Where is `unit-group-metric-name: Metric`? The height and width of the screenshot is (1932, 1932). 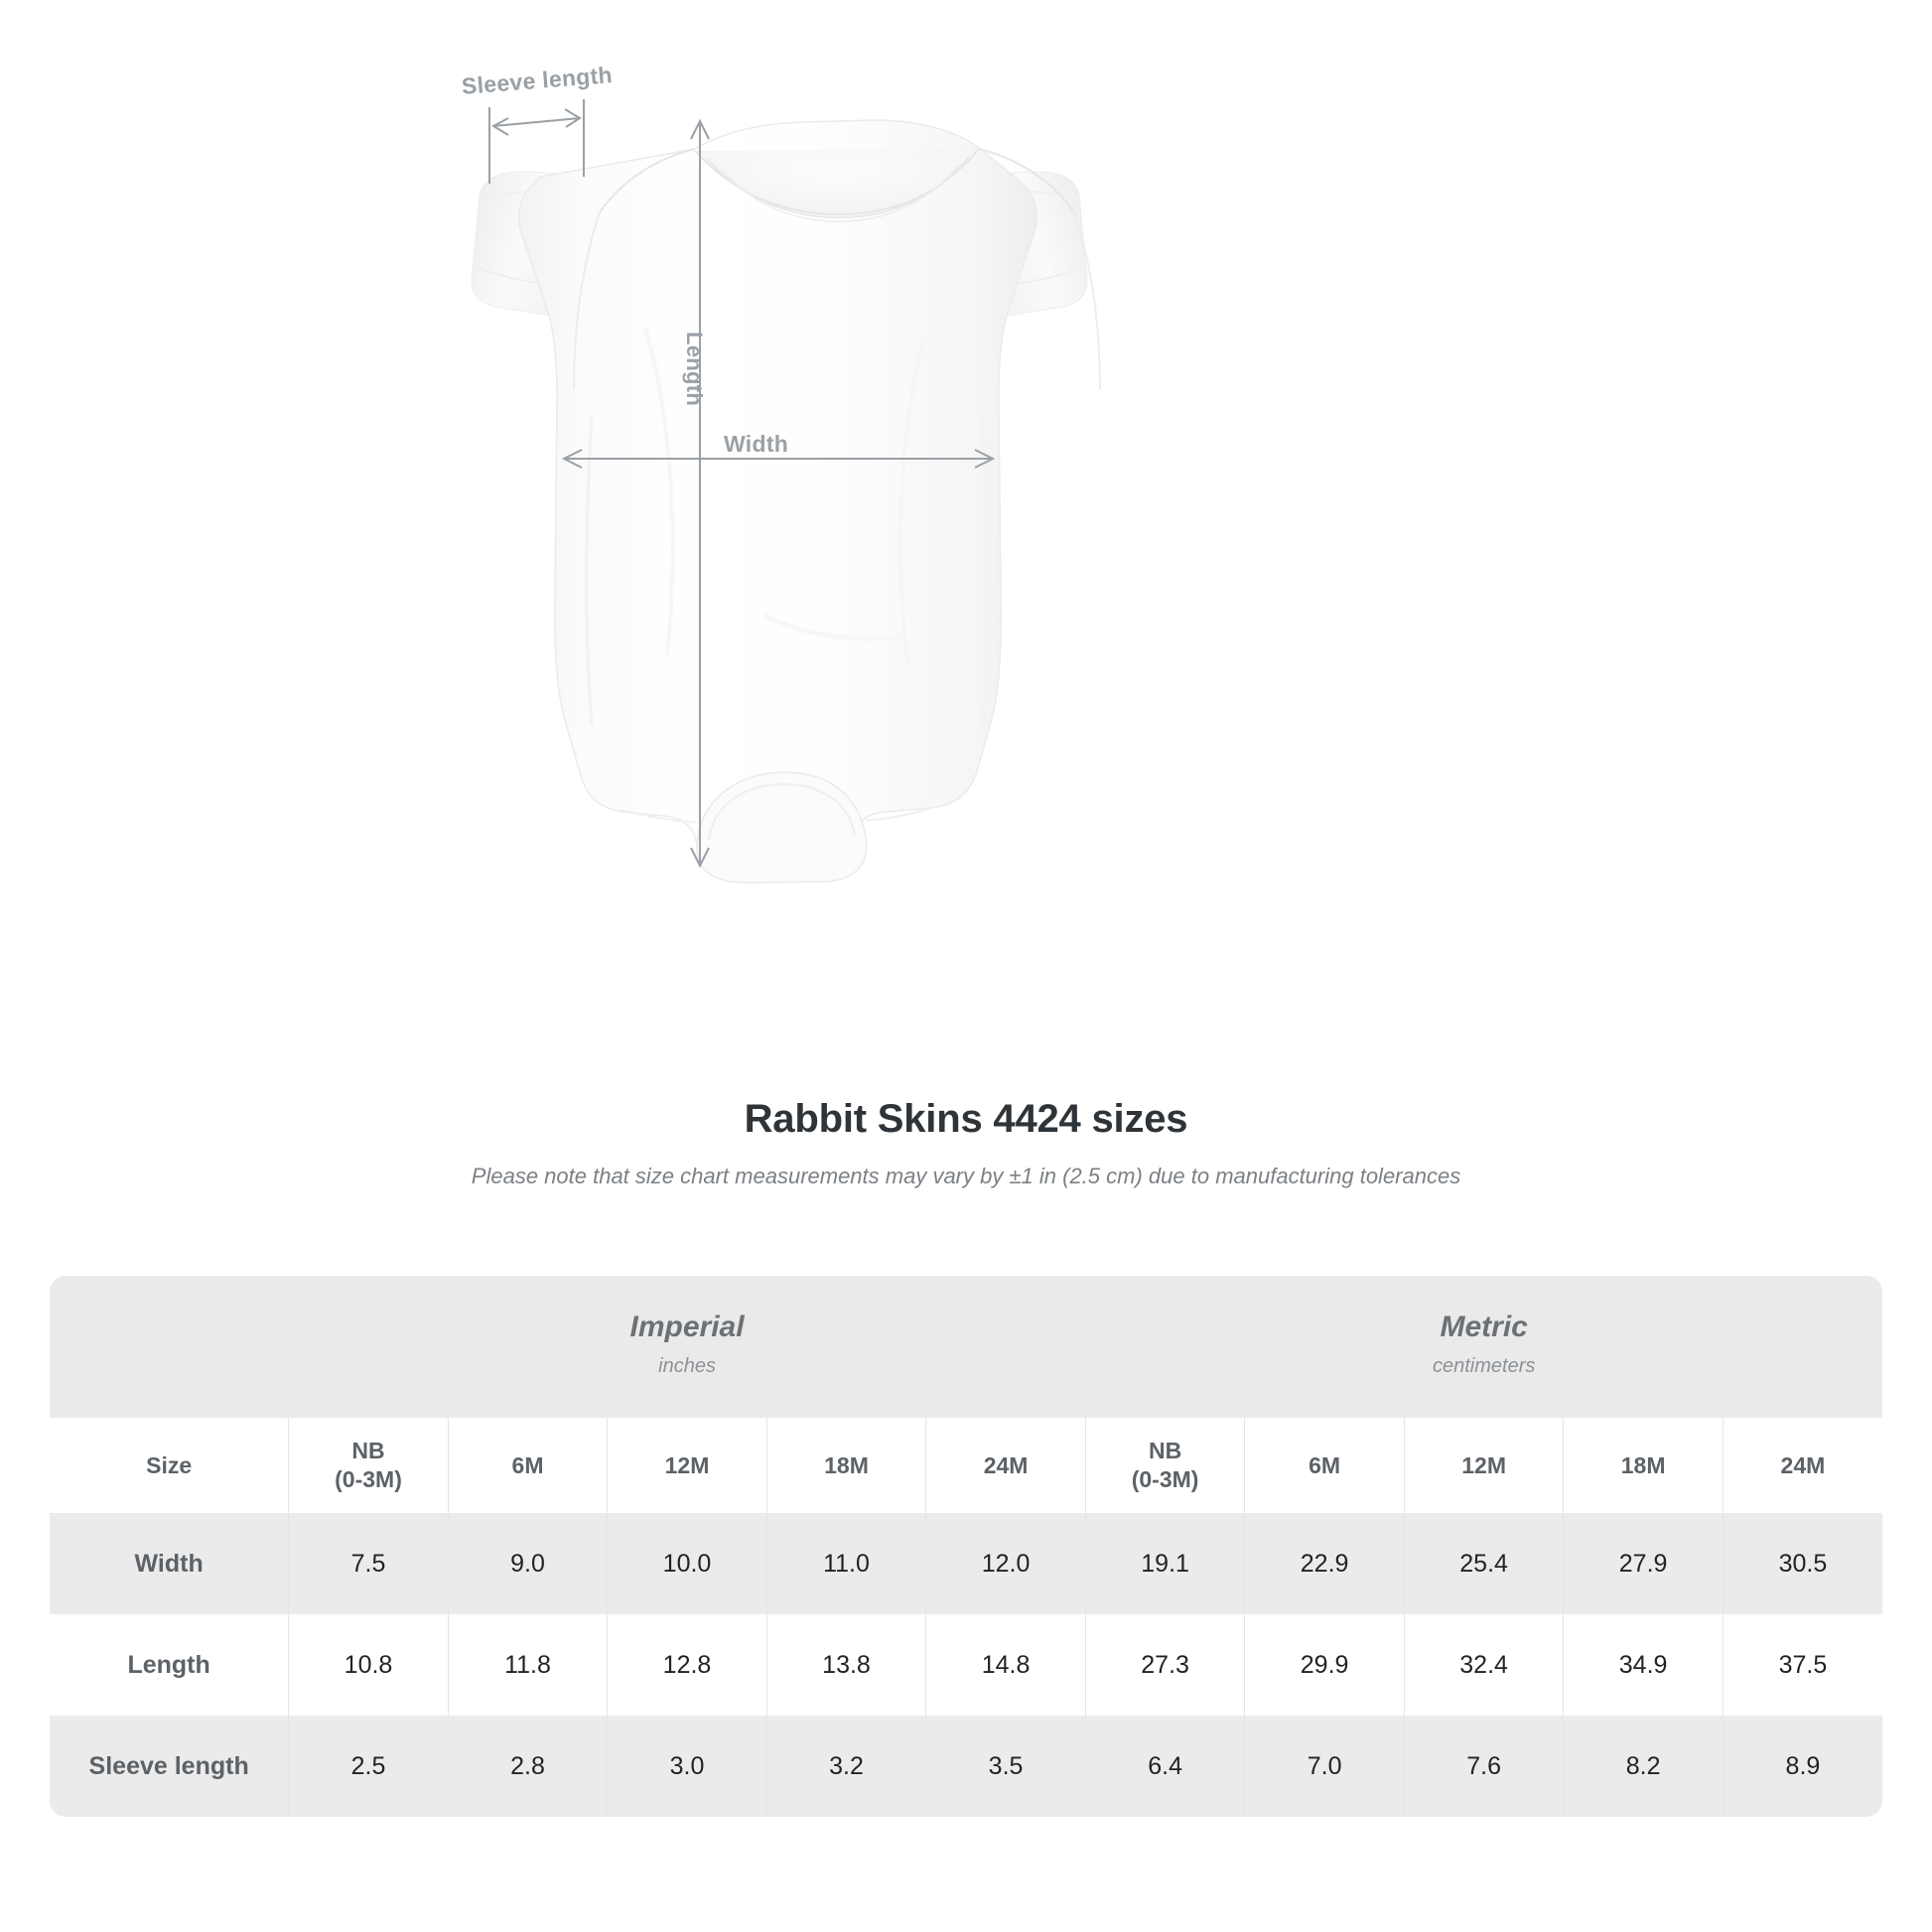 unit-group-metric-name: Metric is located at coordinates (1484, 1327).